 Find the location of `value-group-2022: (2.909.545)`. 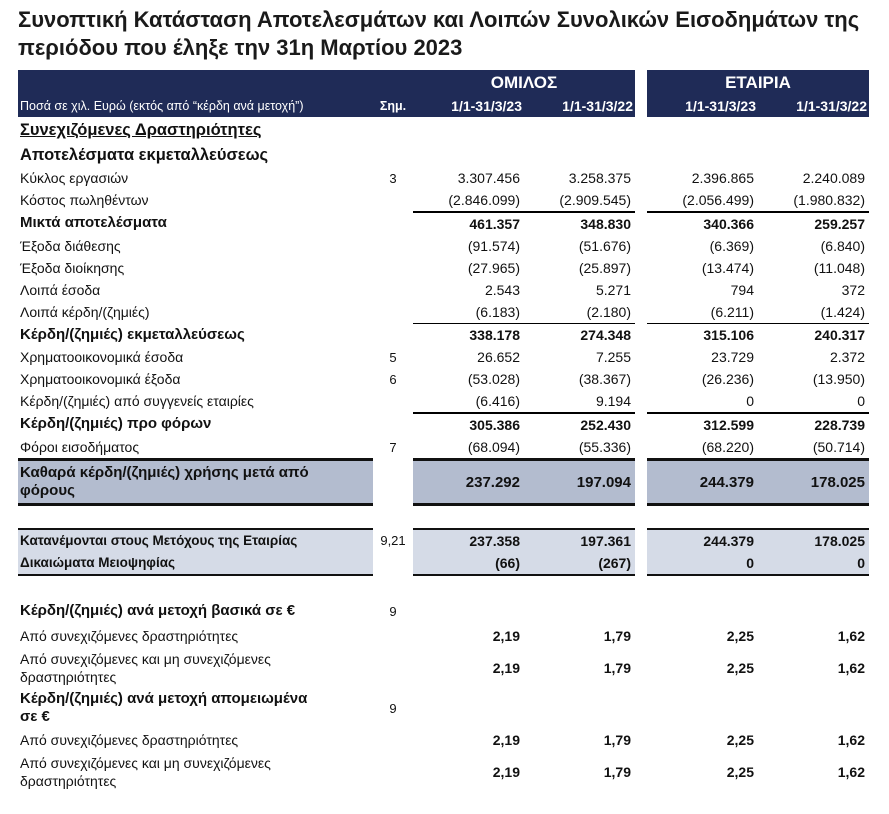

value-group-2022: (2.909.545) is located at coordinates (595, 200).